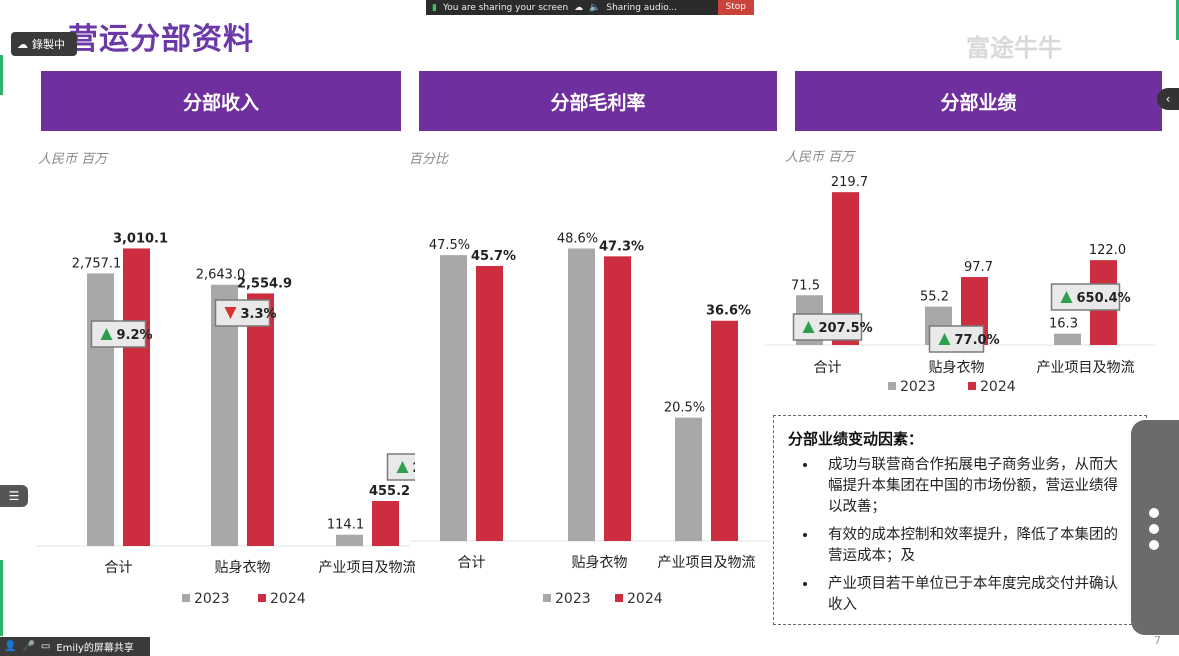  What do you see at coordinates (14, 496) in the screenshot?
I see `list-icon: ☰` at bounding box center [14, 496].